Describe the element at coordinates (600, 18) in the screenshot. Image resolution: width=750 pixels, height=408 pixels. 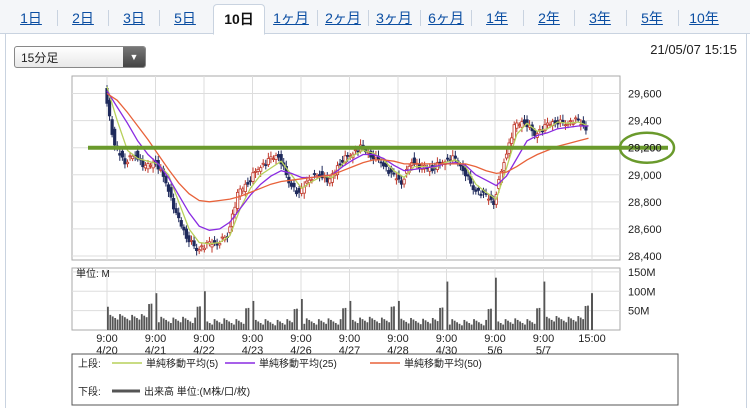
I see `tab-12: 3年` at that location.